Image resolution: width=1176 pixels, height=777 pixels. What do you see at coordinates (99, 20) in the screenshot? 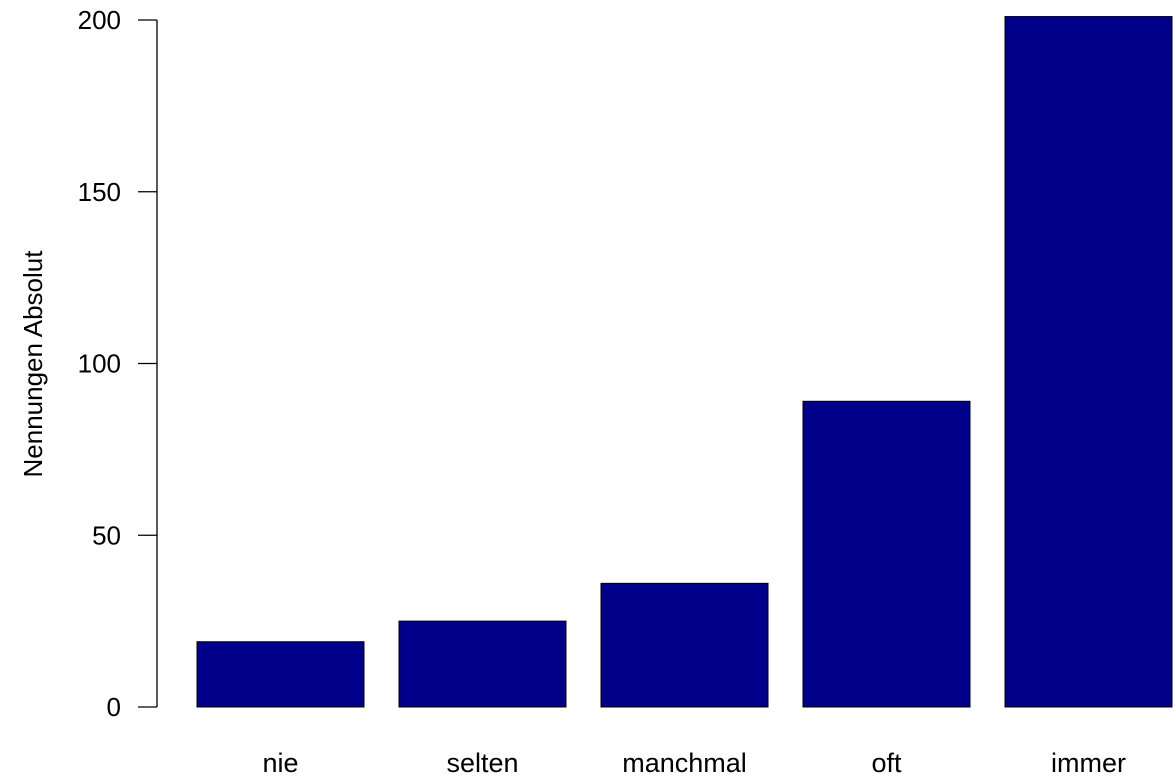
I see `y-tick-label: 200` at bounding box center [99, 20].